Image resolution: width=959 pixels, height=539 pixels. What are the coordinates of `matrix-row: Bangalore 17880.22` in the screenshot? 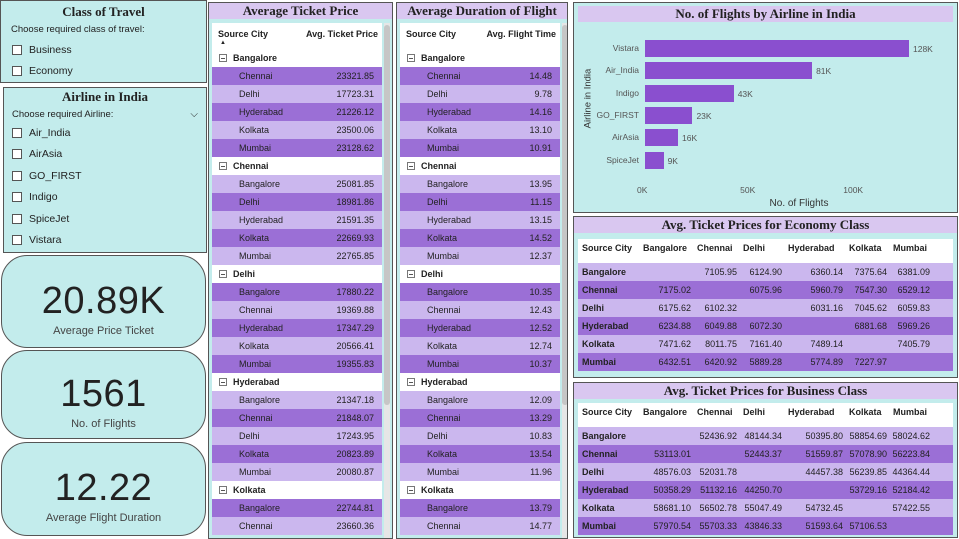 It's located at (297, 292).